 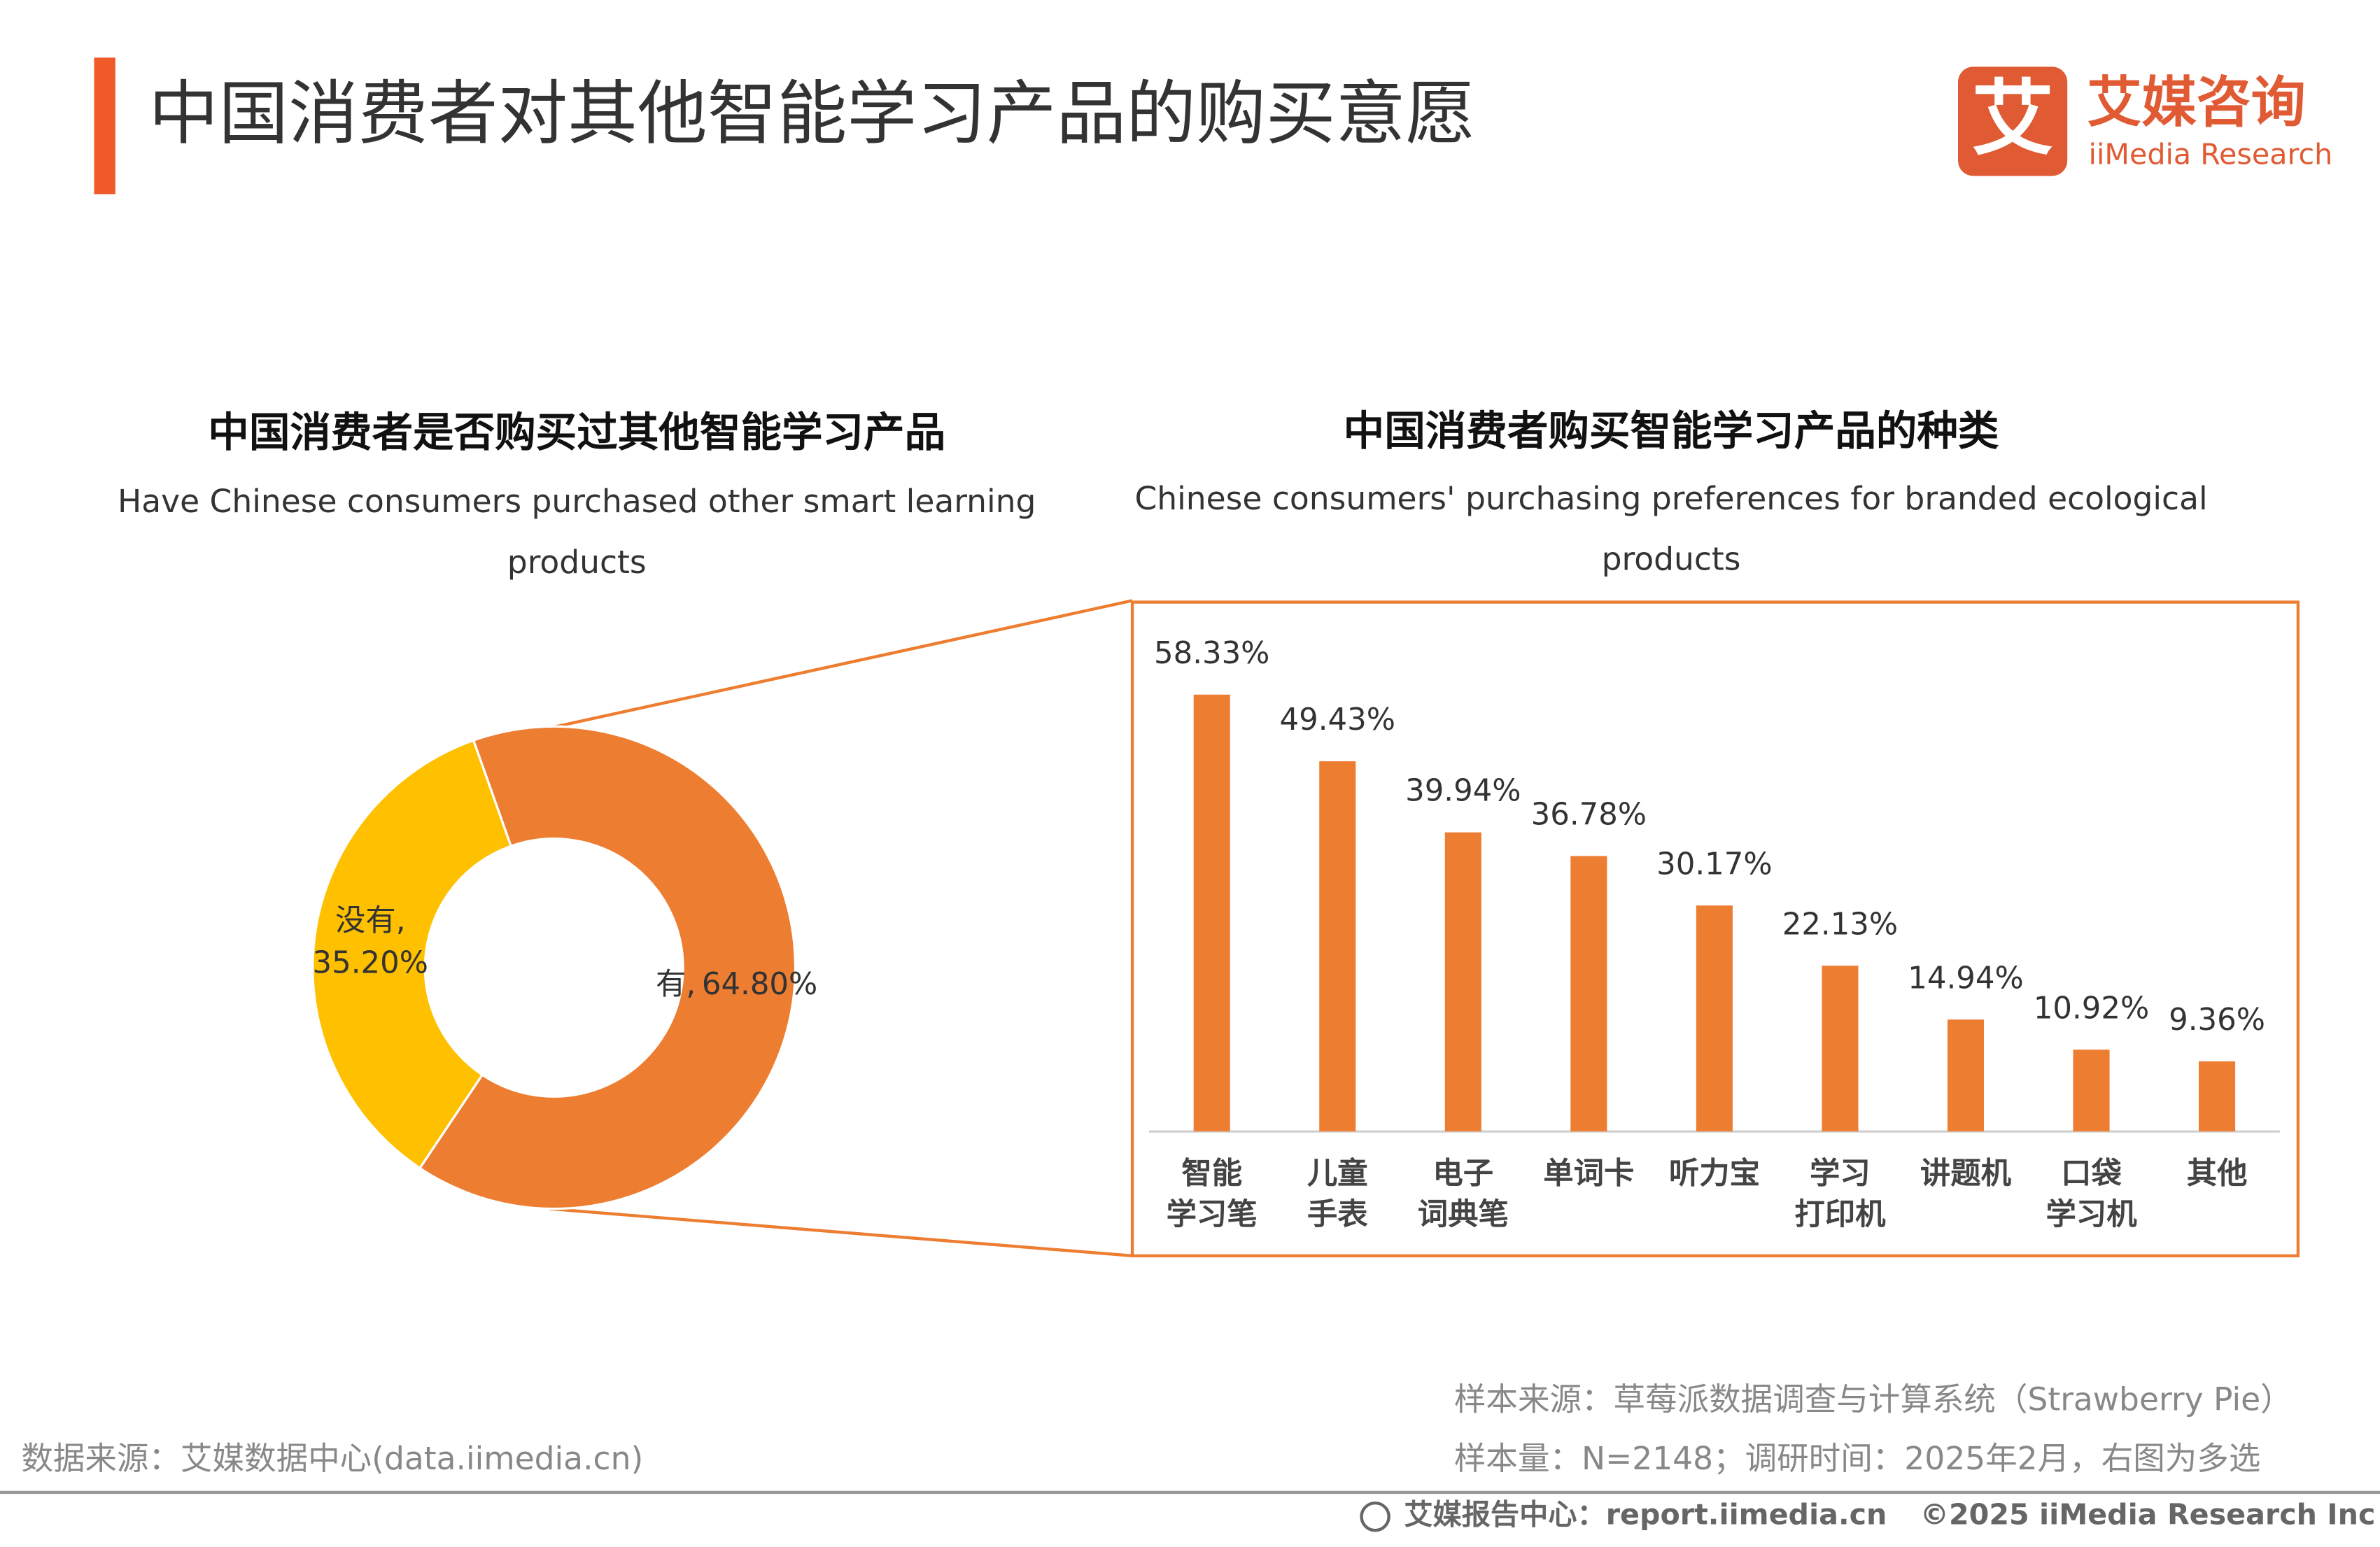 I want to click on data-label: 30.17%, so click(x=1714, y=864).